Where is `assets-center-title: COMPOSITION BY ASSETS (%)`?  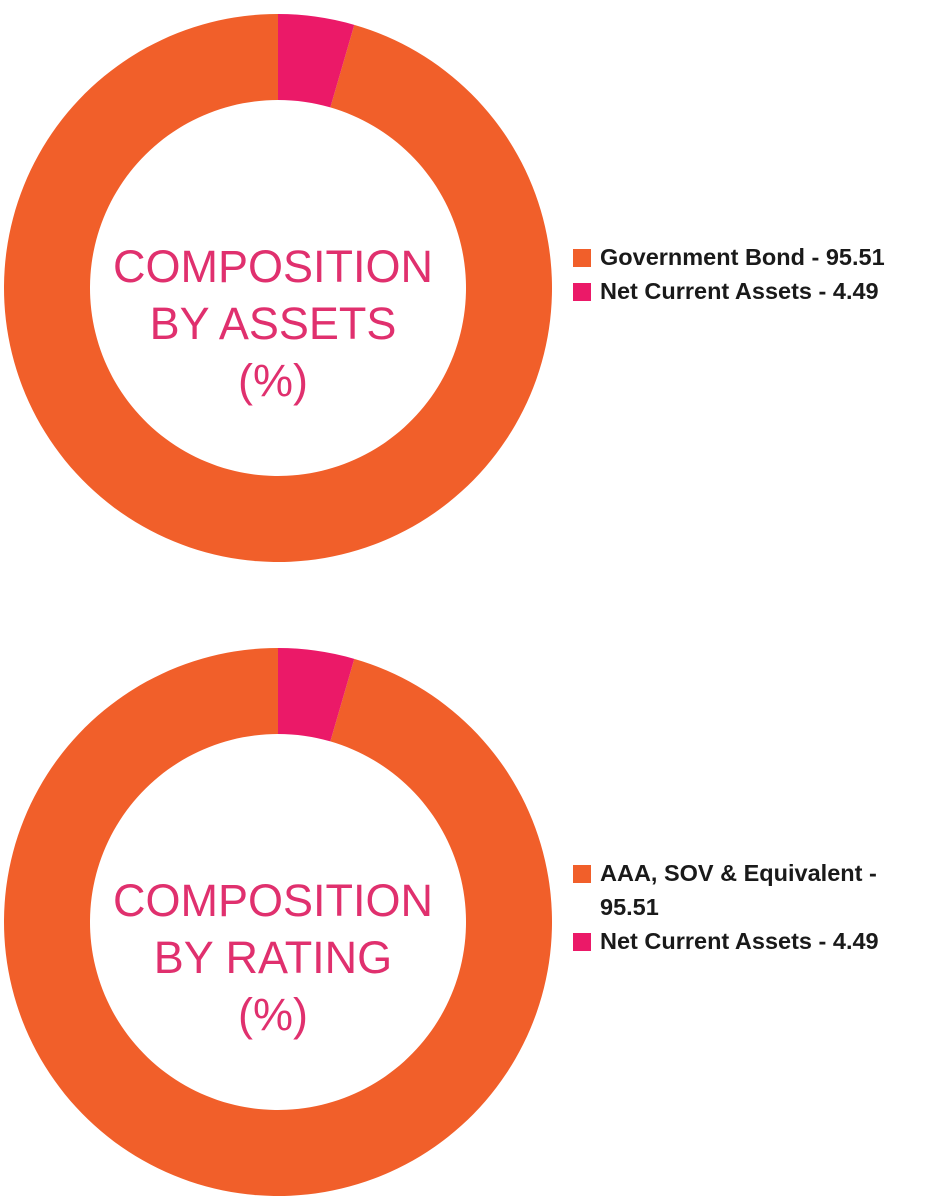
assets-center-title: COMPOSITION BY ASSETS (%) is located at coordinates (273, 323).